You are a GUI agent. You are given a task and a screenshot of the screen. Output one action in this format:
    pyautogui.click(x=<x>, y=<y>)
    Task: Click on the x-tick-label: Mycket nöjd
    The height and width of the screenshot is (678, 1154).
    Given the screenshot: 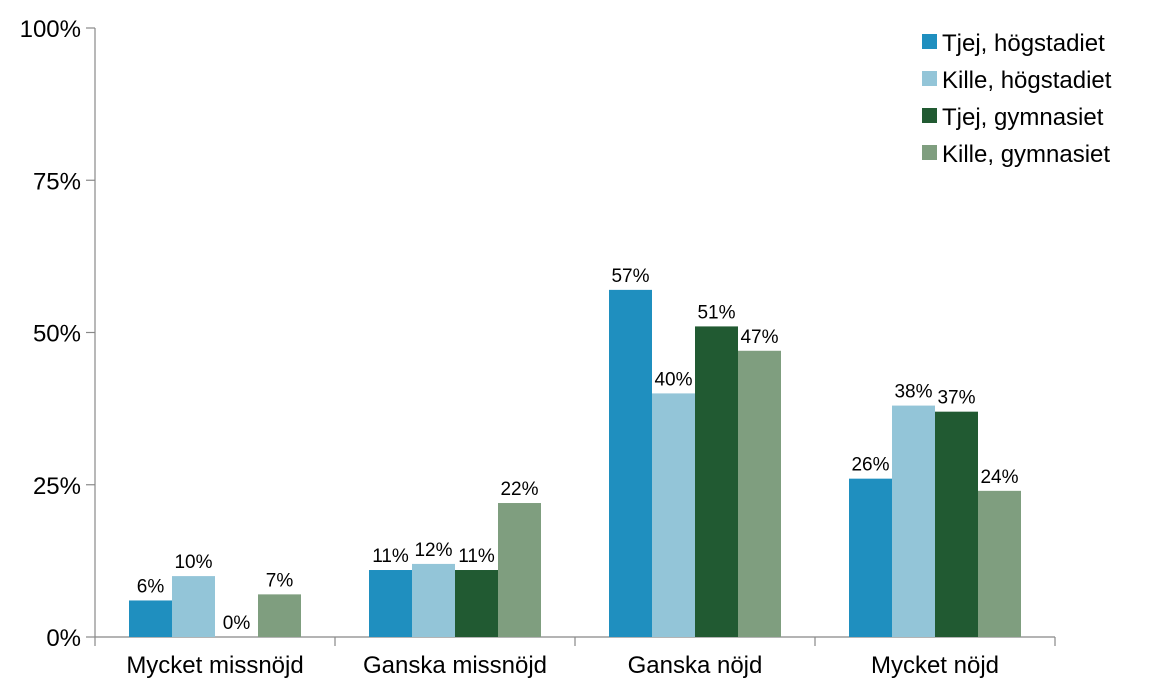 What is the action you would take?
    pyautogui.click(x=935, y=665)
    